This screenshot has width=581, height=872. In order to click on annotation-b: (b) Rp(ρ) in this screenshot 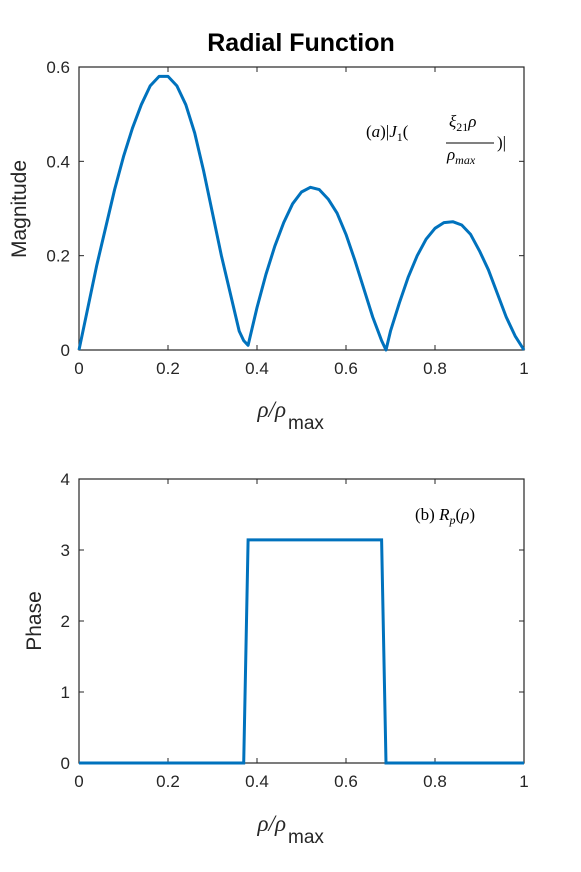, I will do `click(445, 516)`.